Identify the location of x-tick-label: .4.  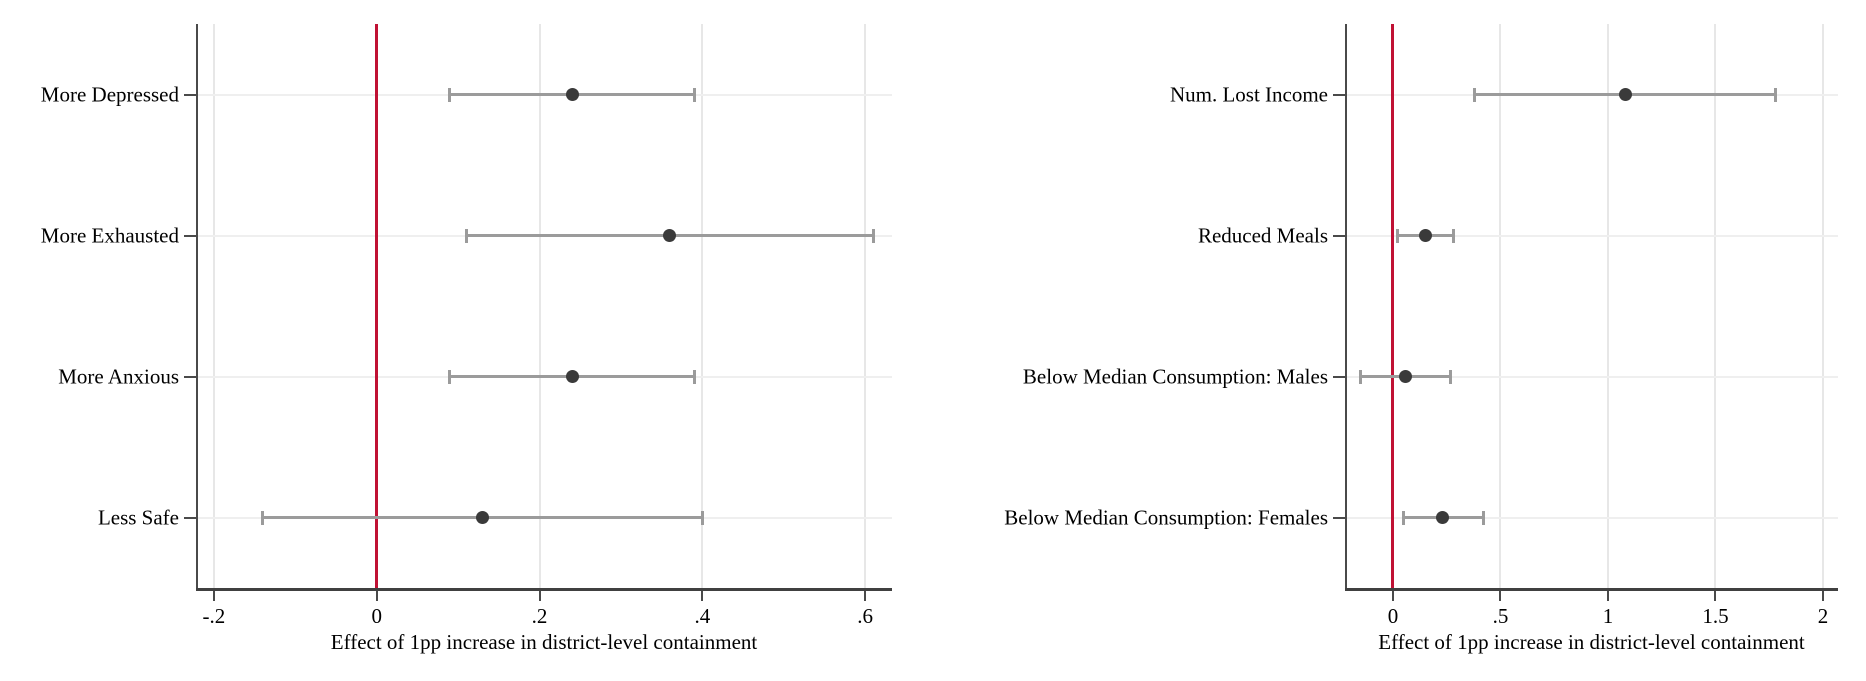
(702, 616).